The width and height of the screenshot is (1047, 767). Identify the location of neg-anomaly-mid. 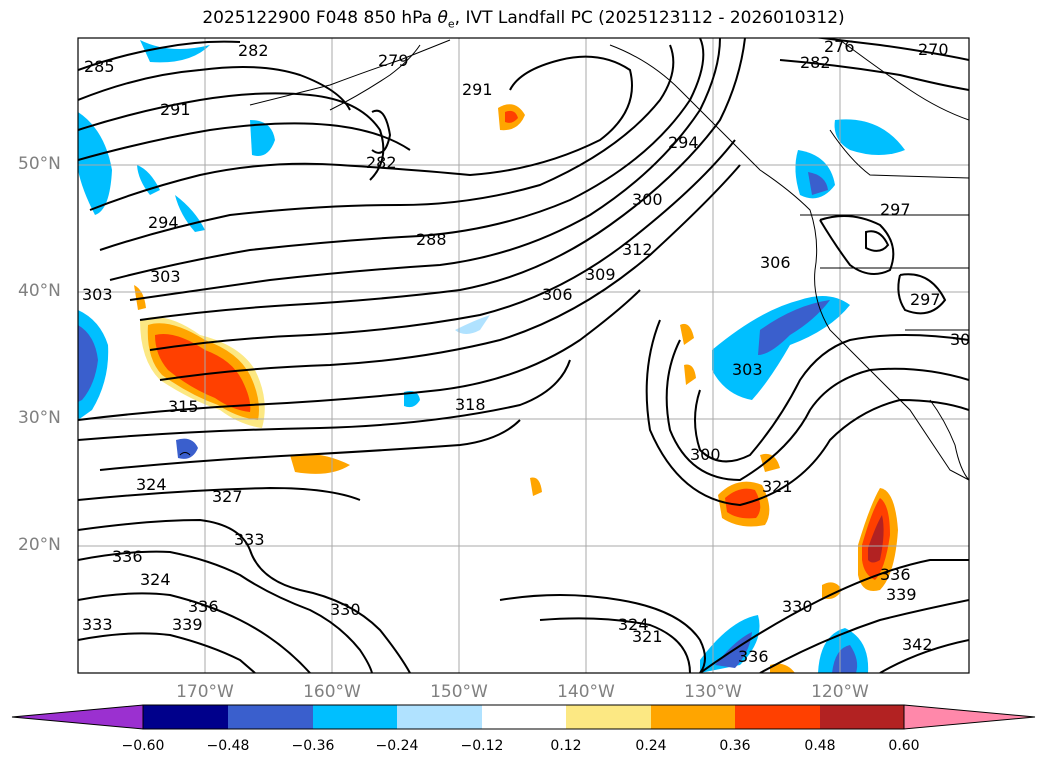
(472, 324).